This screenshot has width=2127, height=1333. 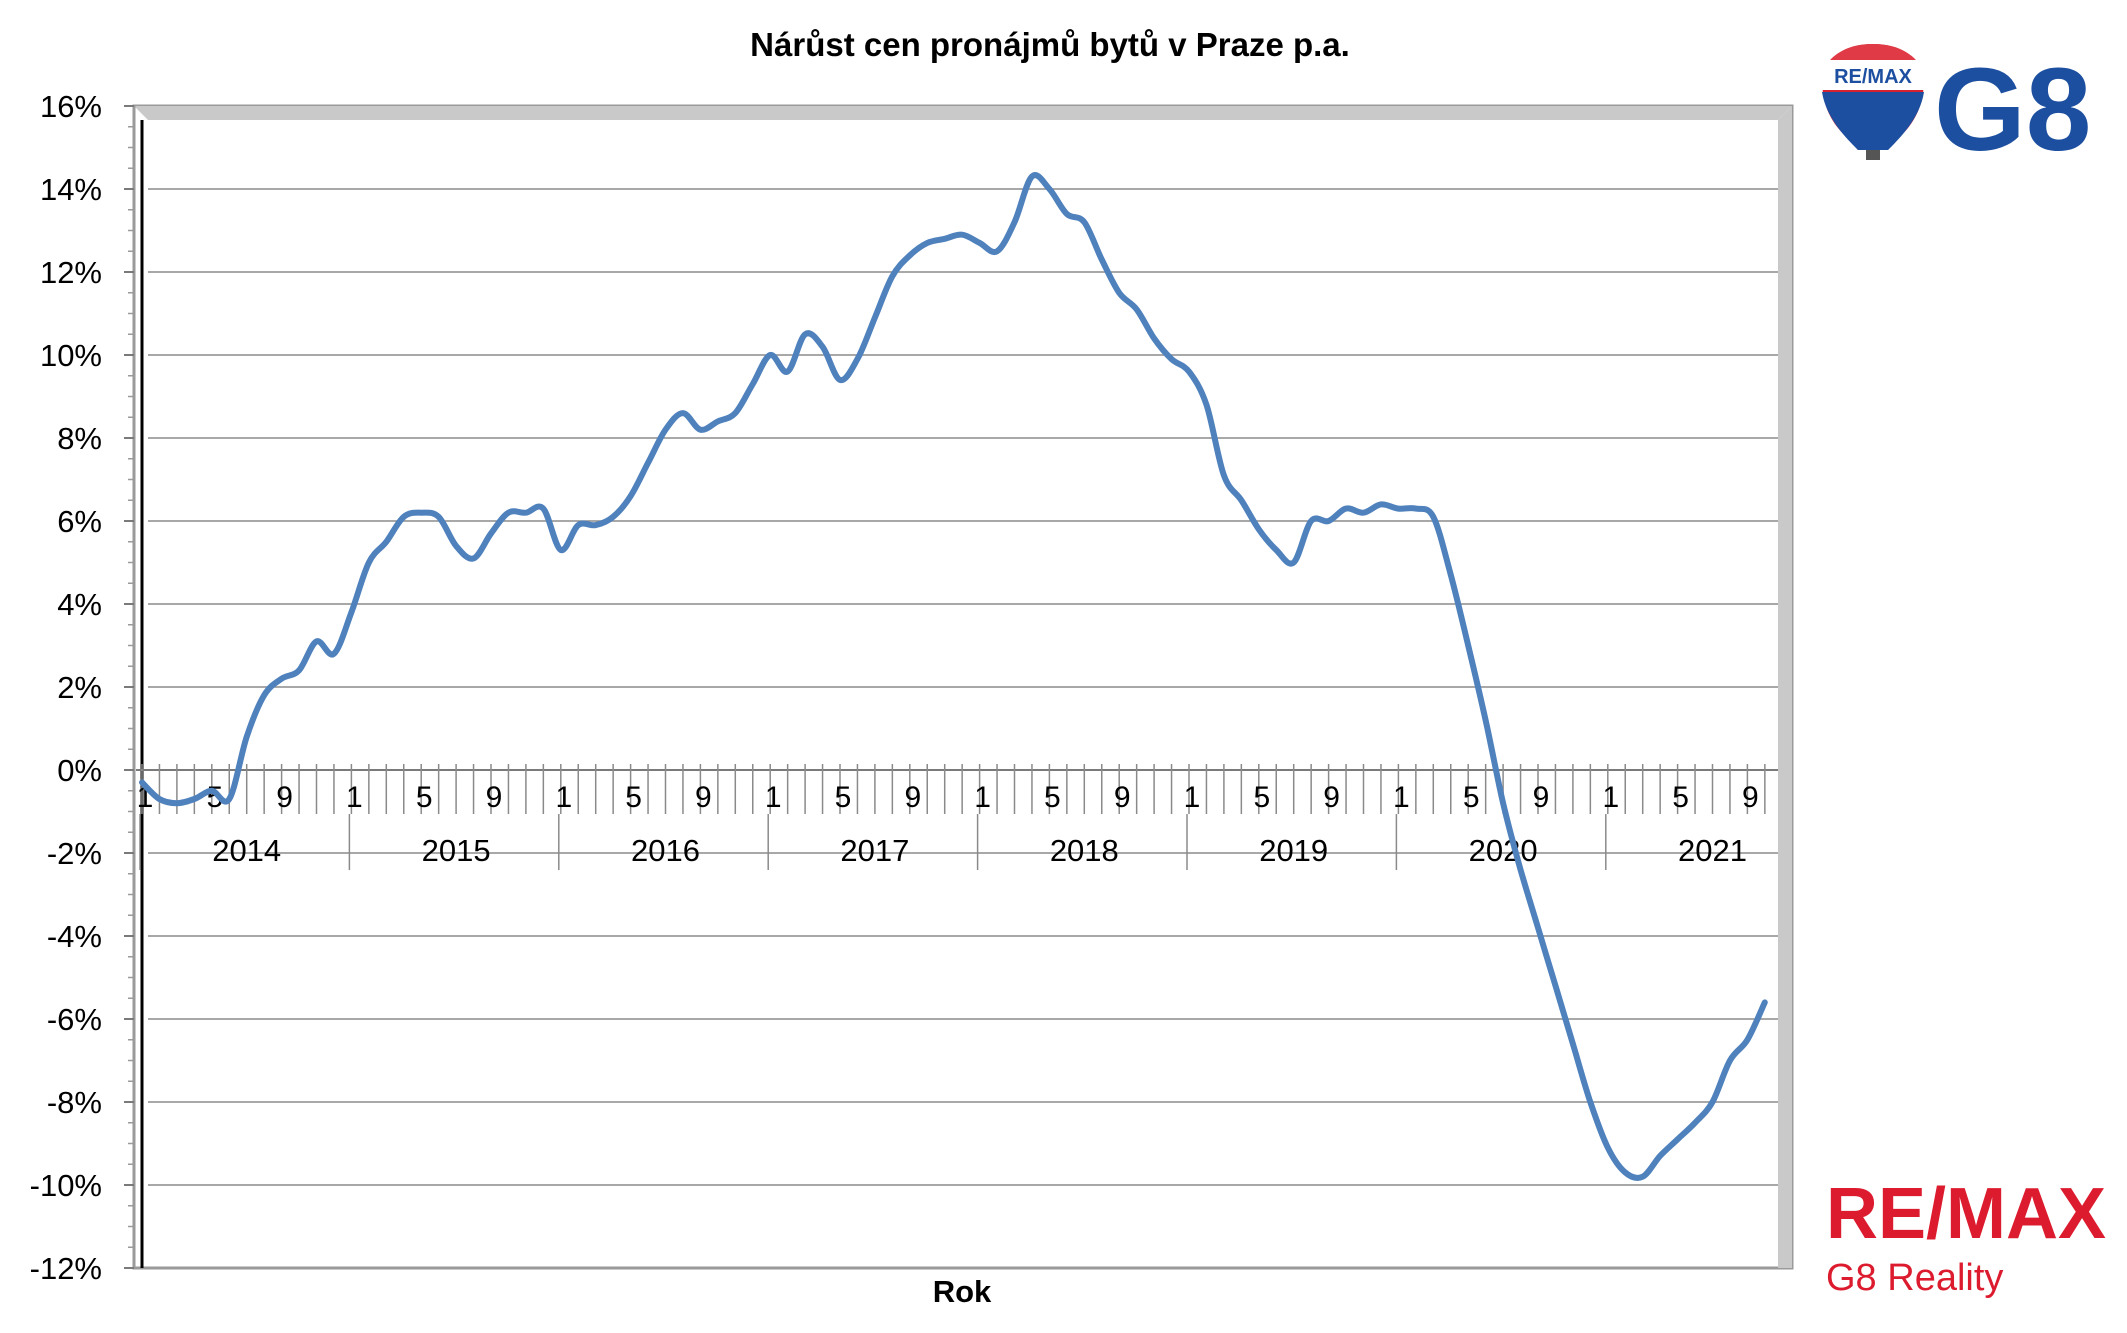 What do you see at coordinates (79, 604) in the screenshot?
I see `y-tick-label: 4%` at bounding box center [79, 604].